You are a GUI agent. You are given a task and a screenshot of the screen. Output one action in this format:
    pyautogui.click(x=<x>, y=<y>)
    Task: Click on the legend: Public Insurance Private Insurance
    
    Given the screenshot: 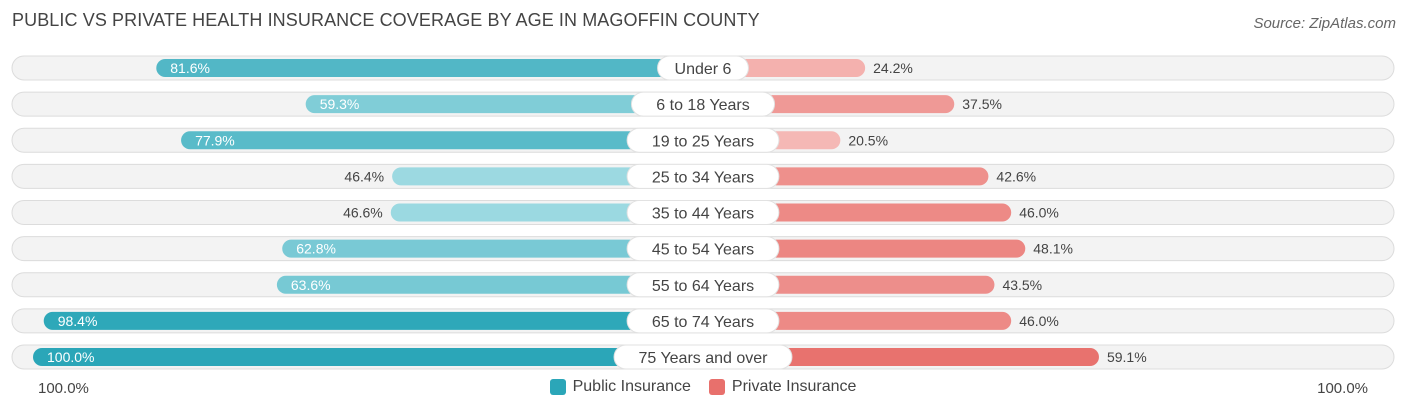 What is the action you would take?
    pyautogui.click(x=703, y=387)
    